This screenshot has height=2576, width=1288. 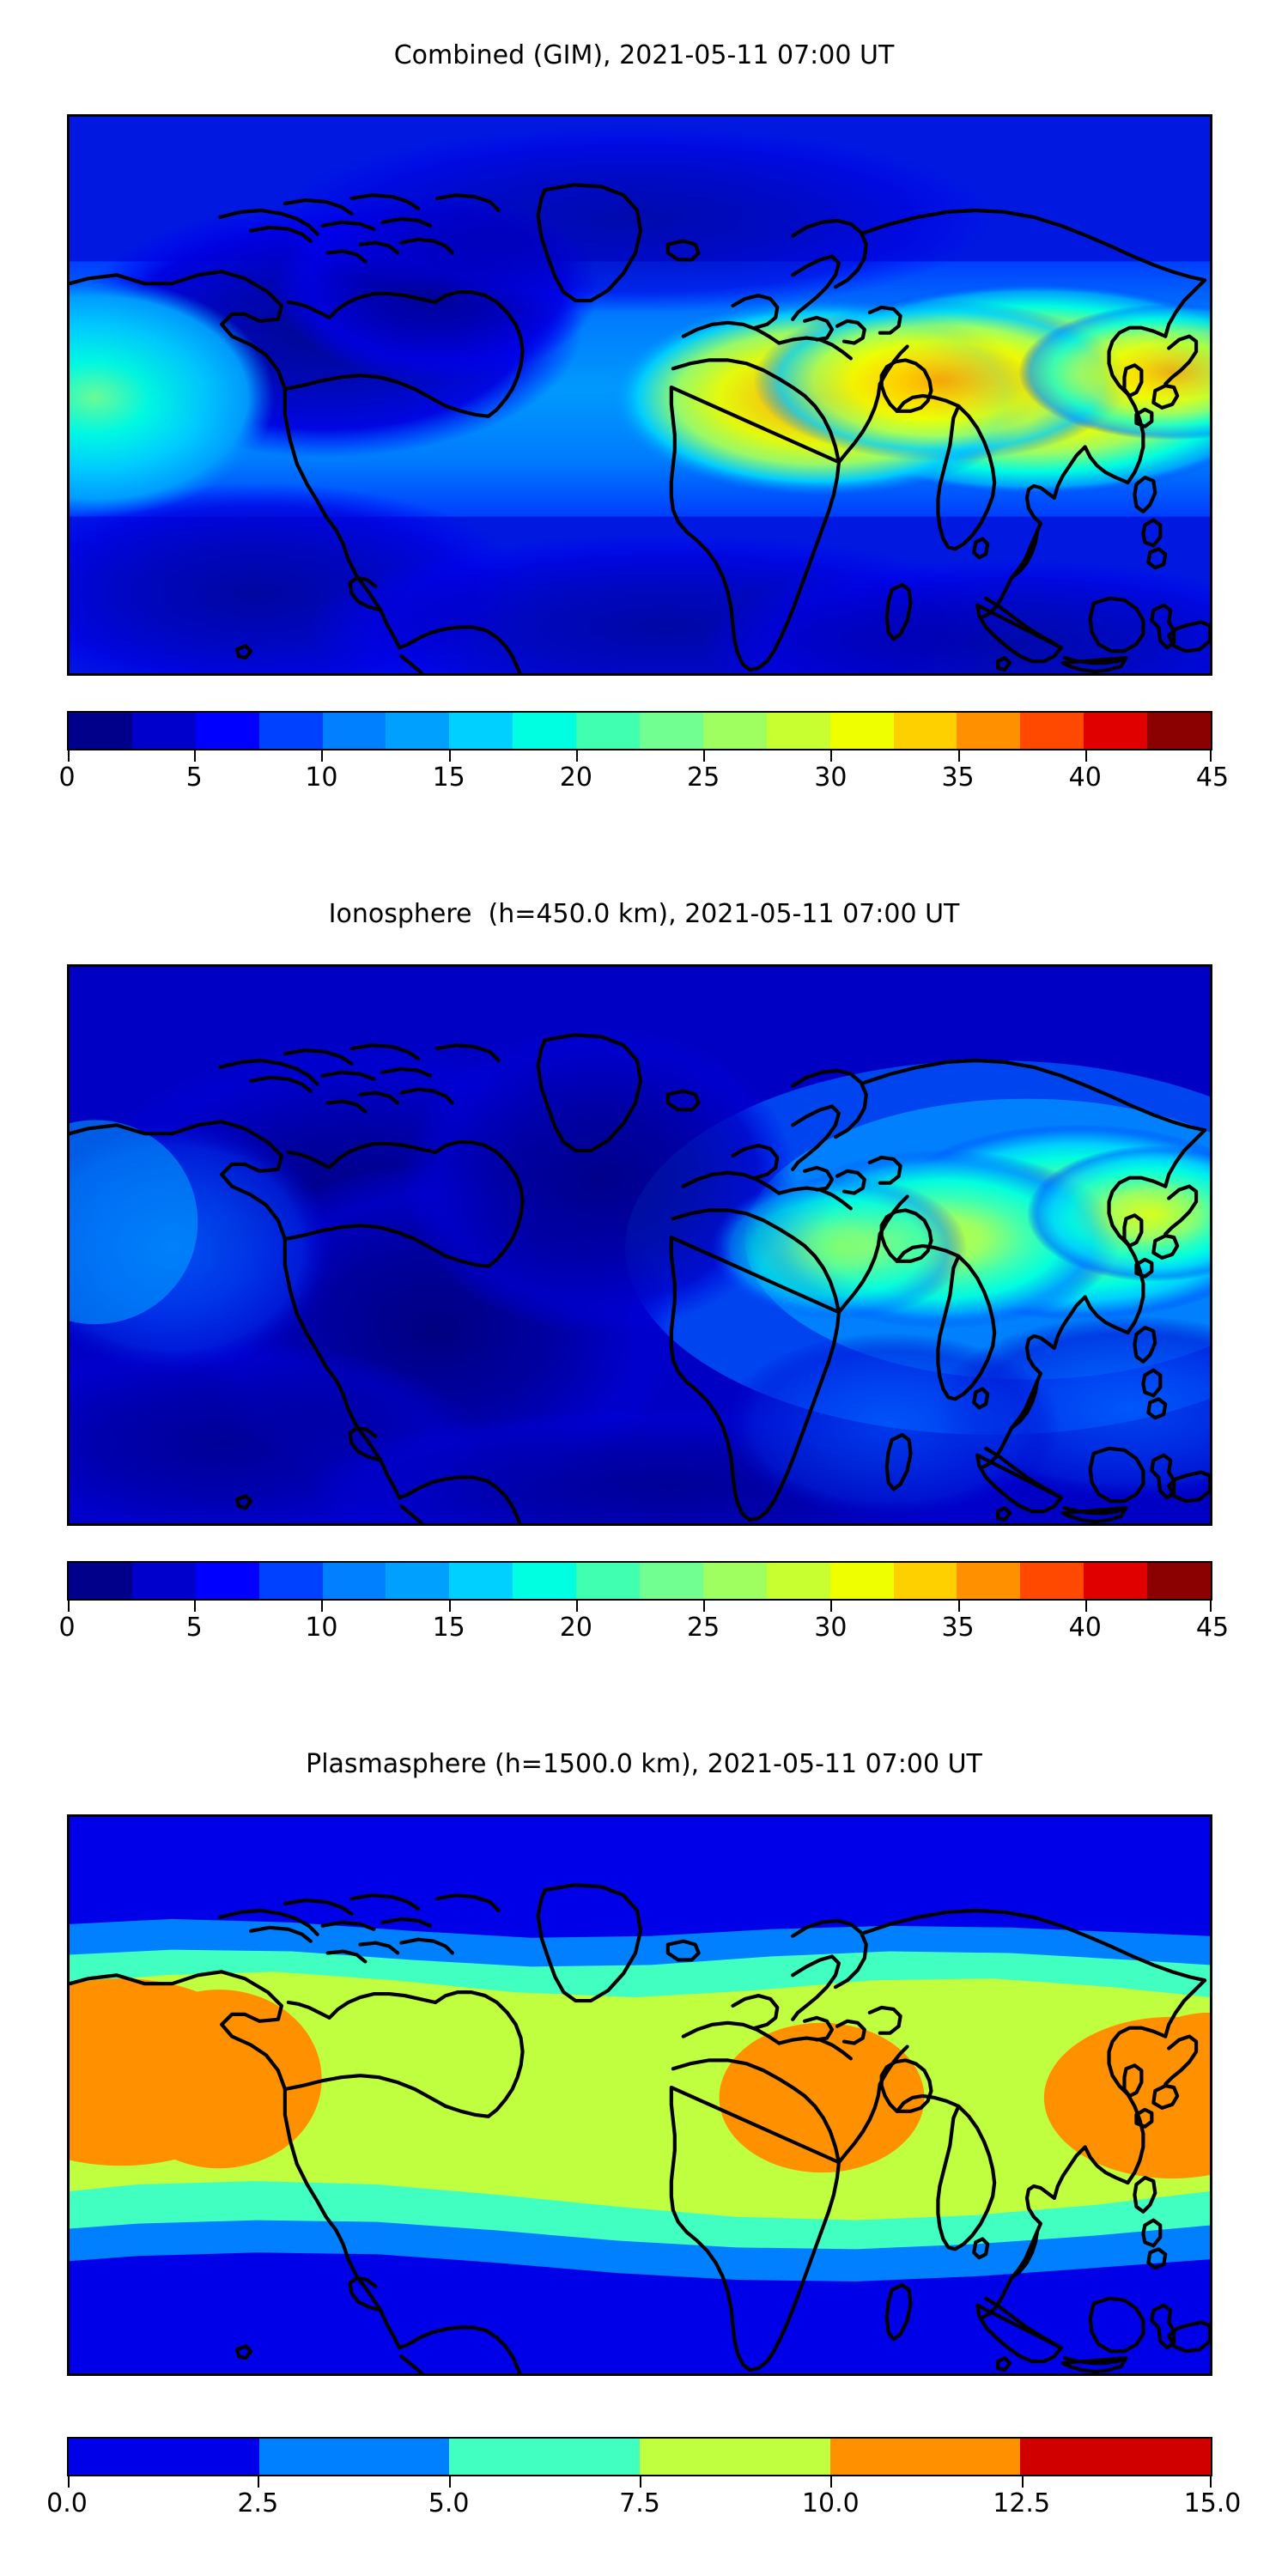 What do you see at coordinates (67, 2503) in the screenshot?
I see `colorbar-tick-label-0: 0.0` at bounding box center [67, 2503].